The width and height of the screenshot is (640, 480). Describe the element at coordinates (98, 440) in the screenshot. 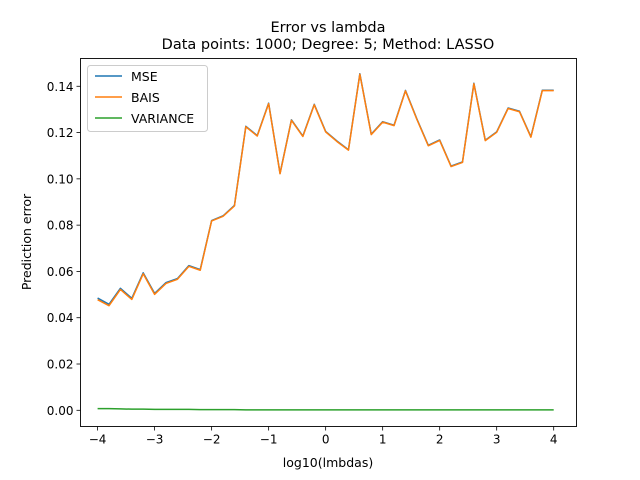

I see `x-tick-label: −4` at that location.